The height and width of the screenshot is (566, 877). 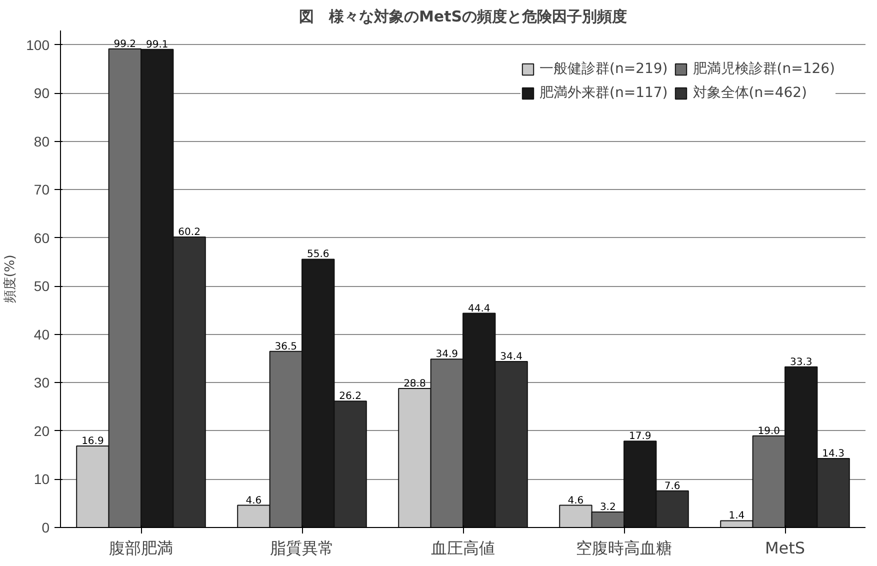 I want to click on y-tick-label: 100, so click(x=38, y=44).